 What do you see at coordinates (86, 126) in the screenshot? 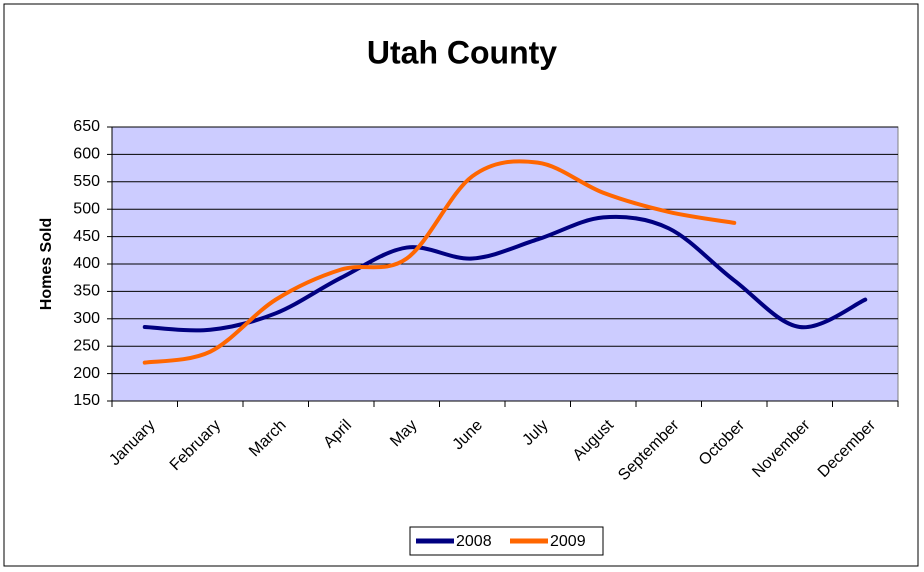
I see `y-tick-label: 650` at bounding box center [86, 126].